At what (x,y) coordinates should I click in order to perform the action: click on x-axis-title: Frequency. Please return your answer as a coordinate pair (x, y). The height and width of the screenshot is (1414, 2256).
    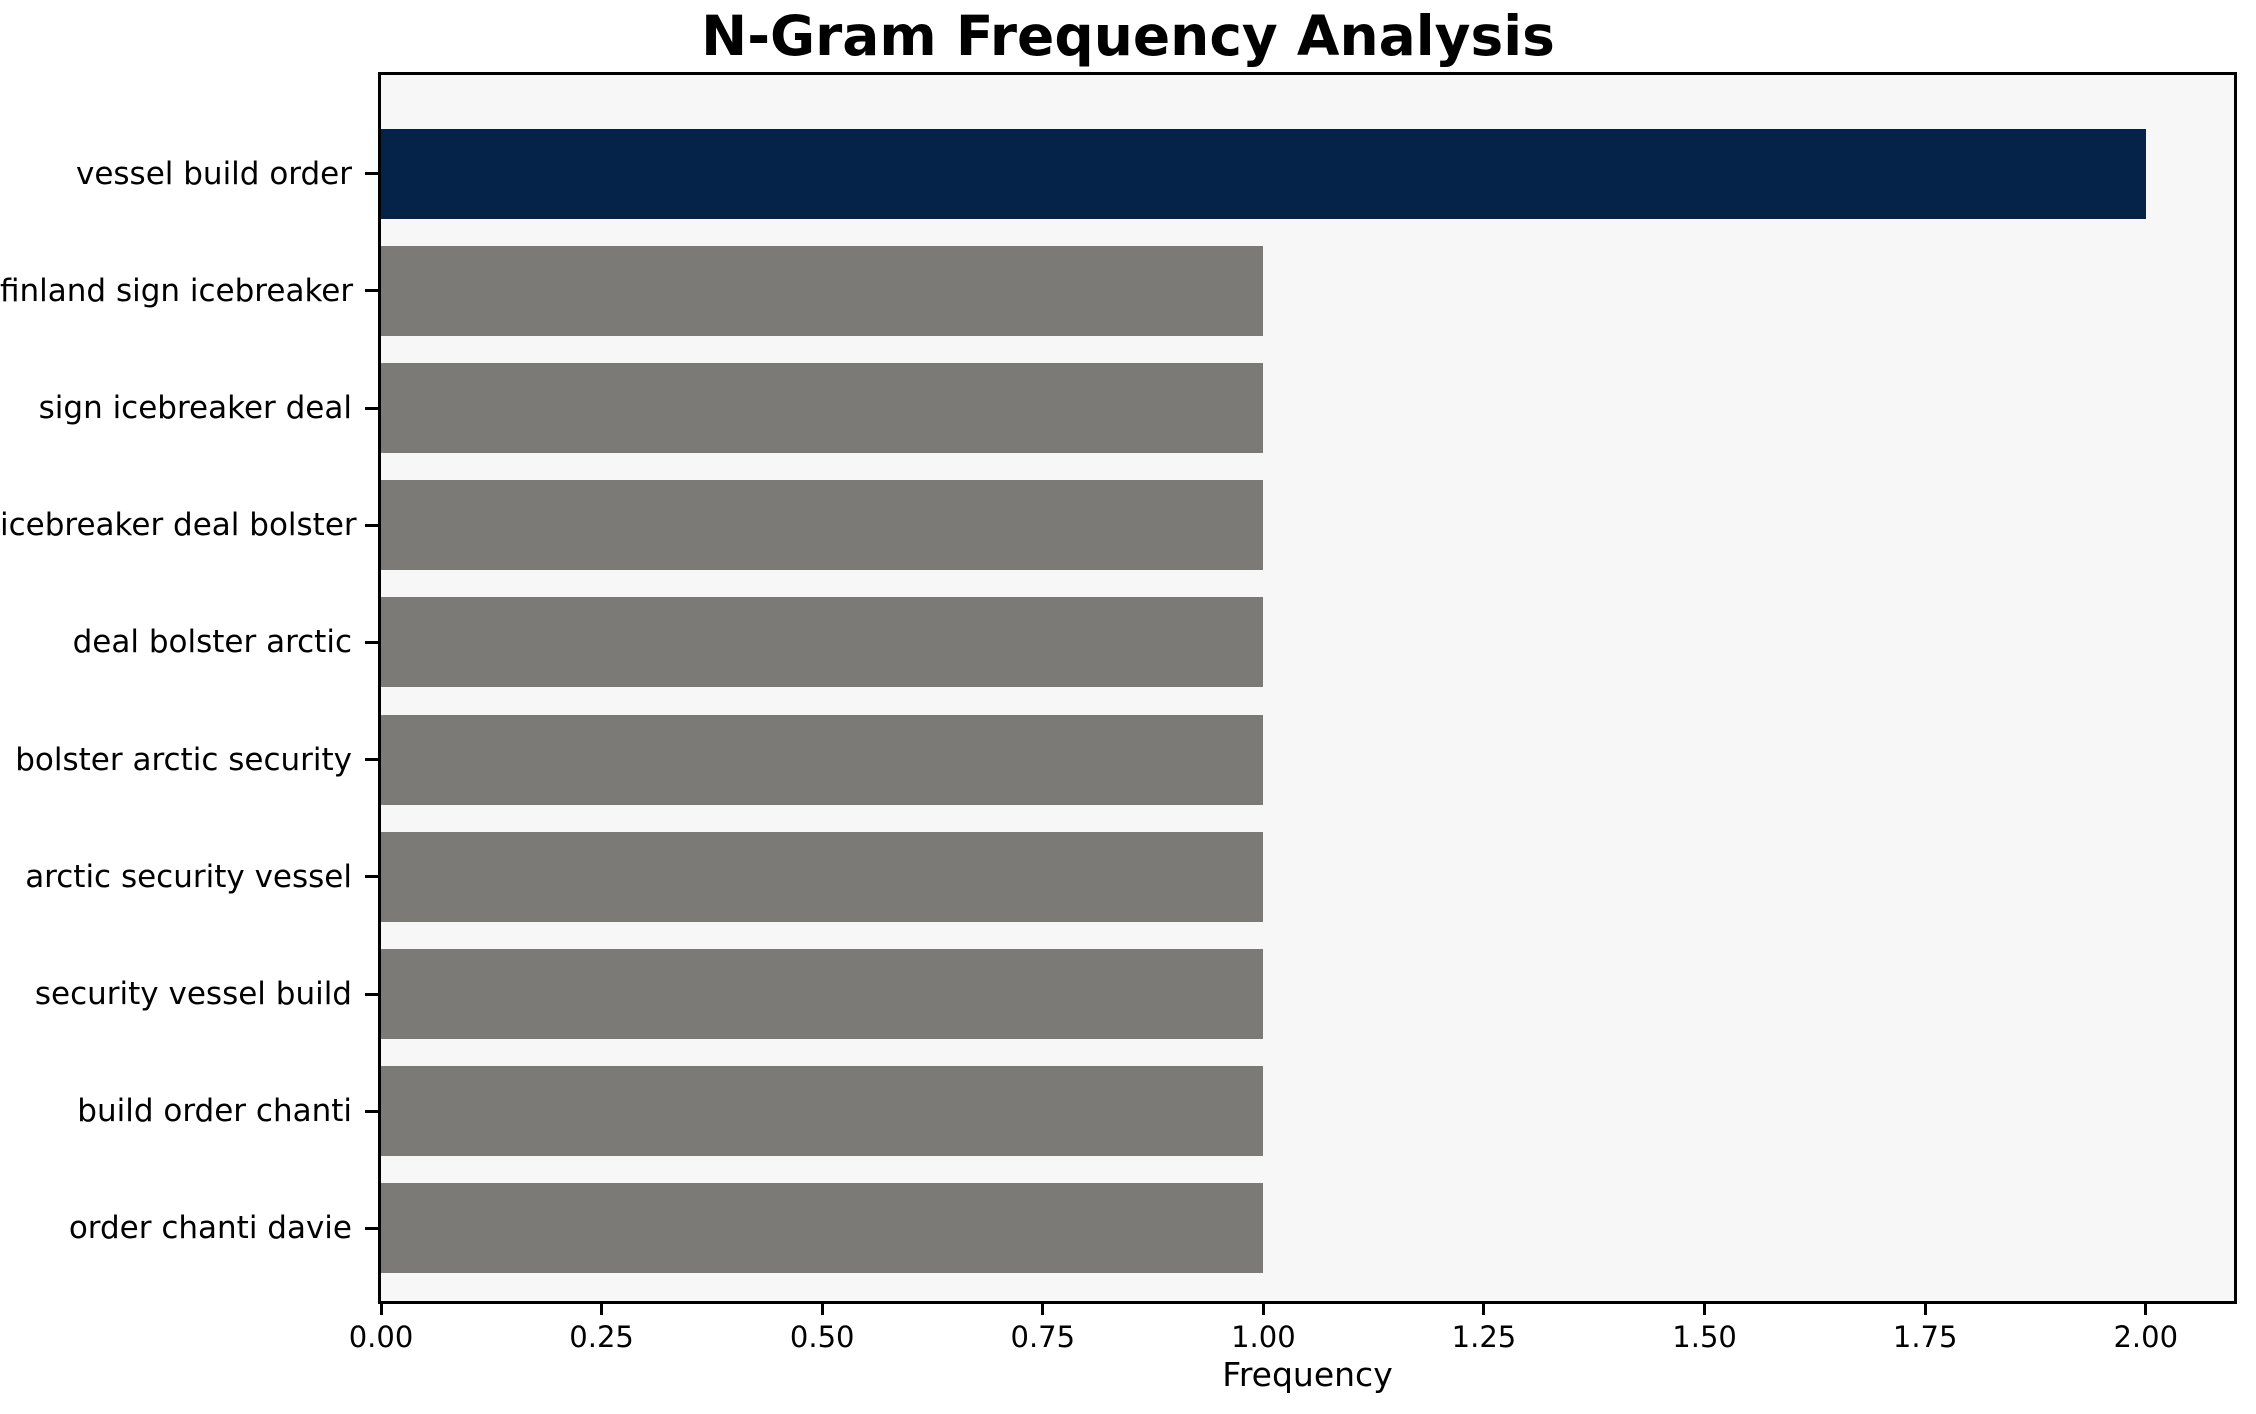
    Looking at the image, I should click on (1307, 1374).